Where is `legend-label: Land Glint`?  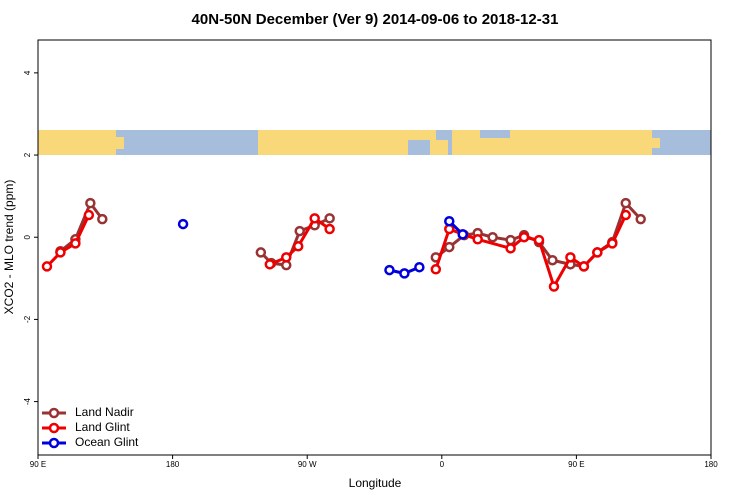 legend-label: Land Glint is located at coordinates (102, 427).